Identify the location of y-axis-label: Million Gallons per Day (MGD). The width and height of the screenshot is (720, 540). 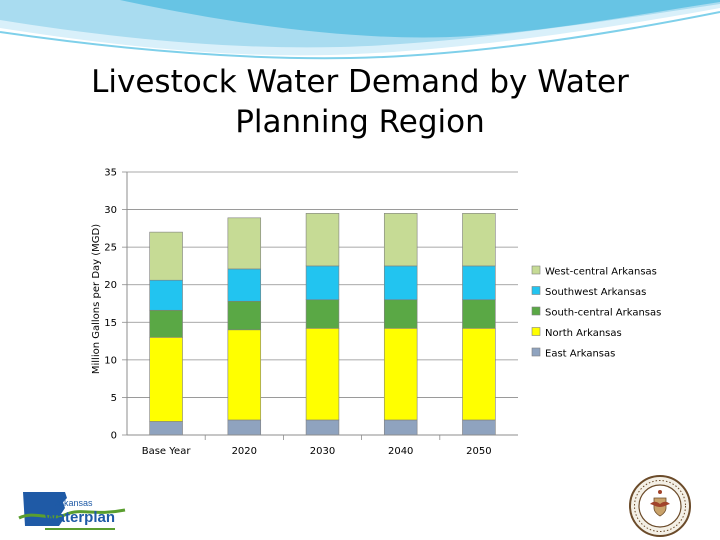
(96, 299).